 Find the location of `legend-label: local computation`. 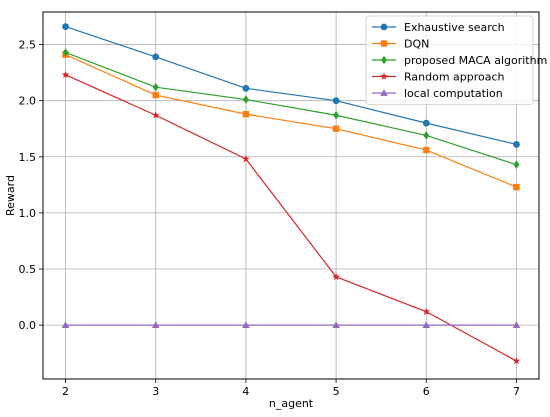

legend-label: local computation is located at coordinates (453, 93).